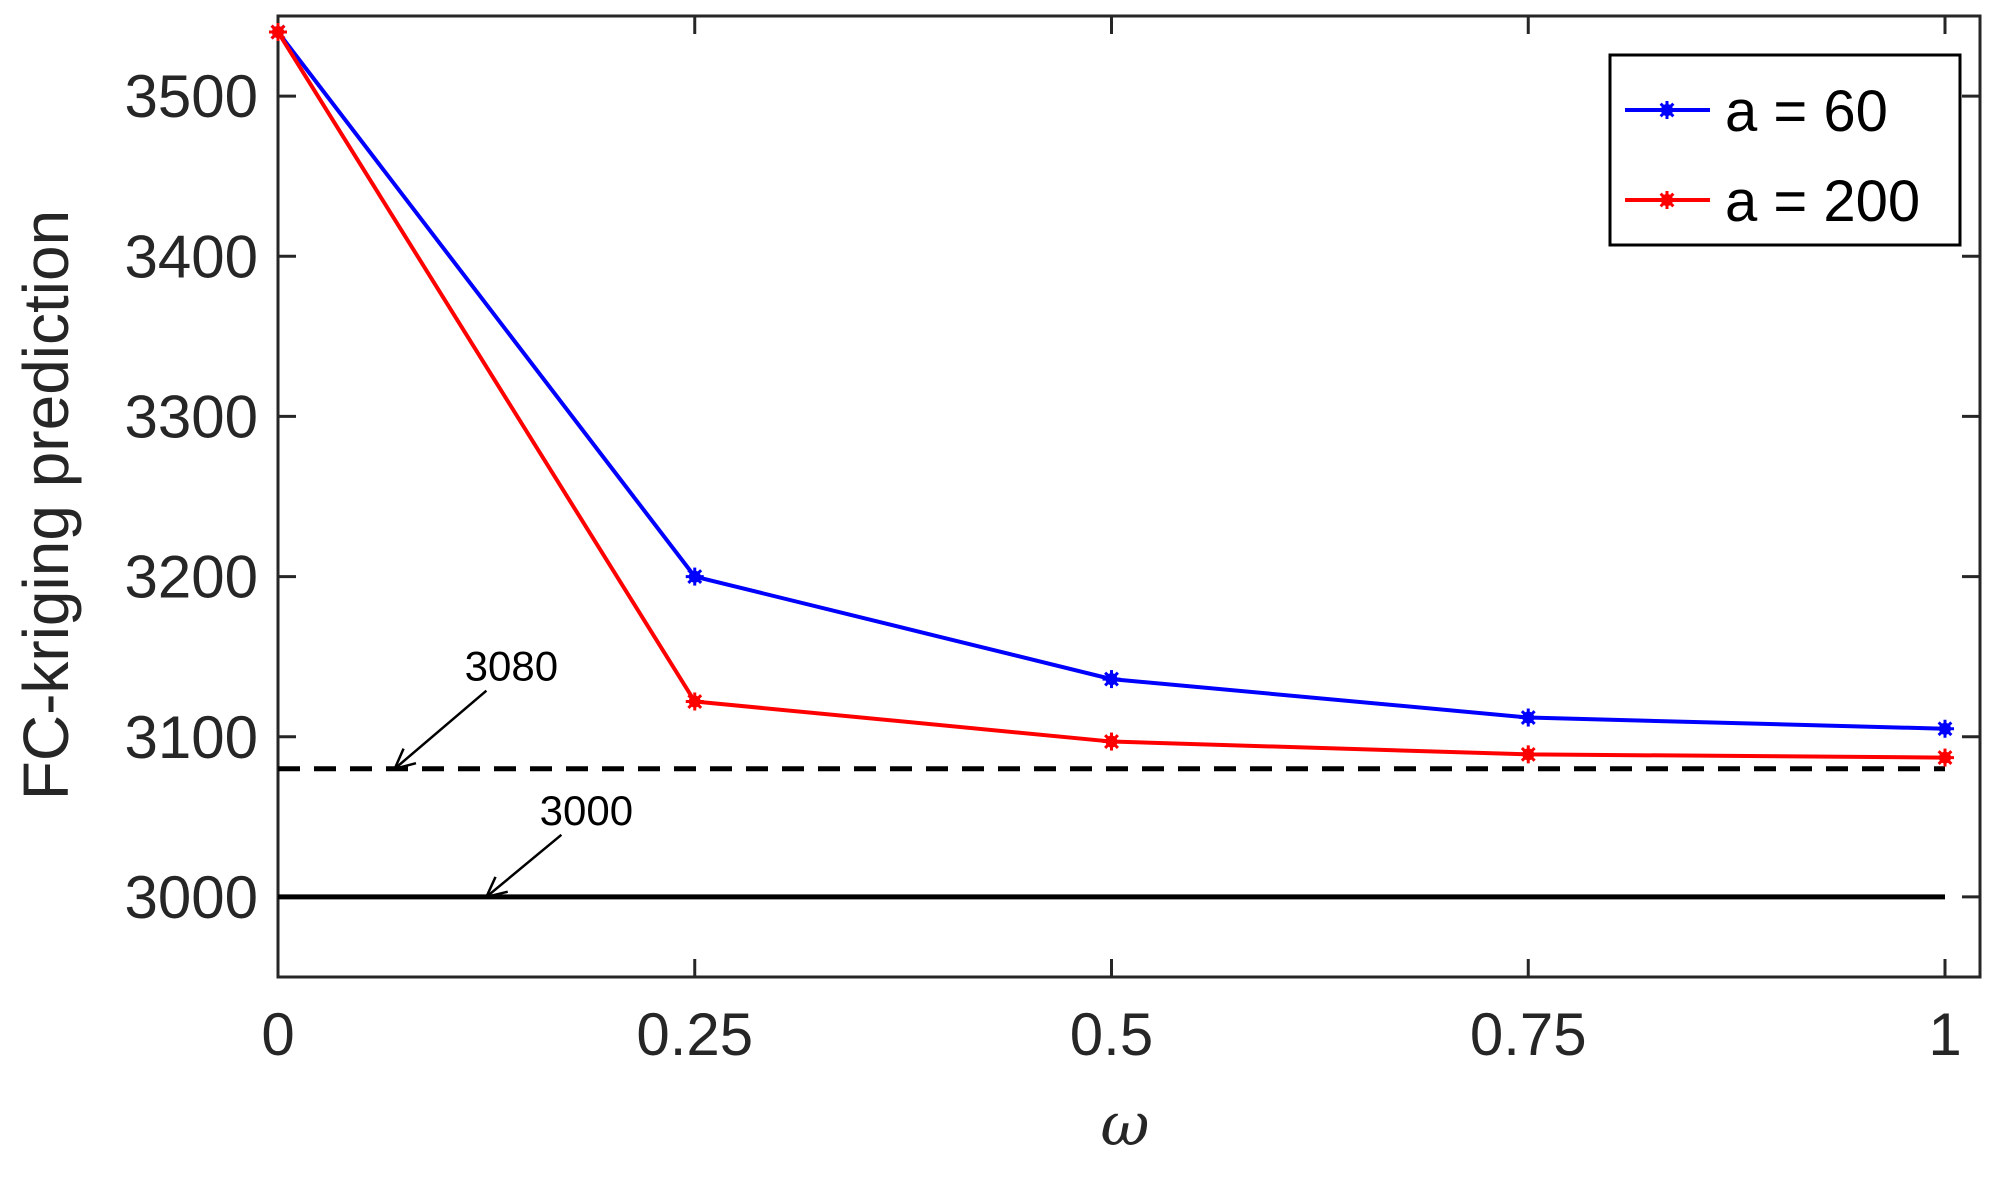 Image resolution: width=2001 pixels, height=1189 pixels. I want to click on y-tick-label: 3400, so click(191, 256).